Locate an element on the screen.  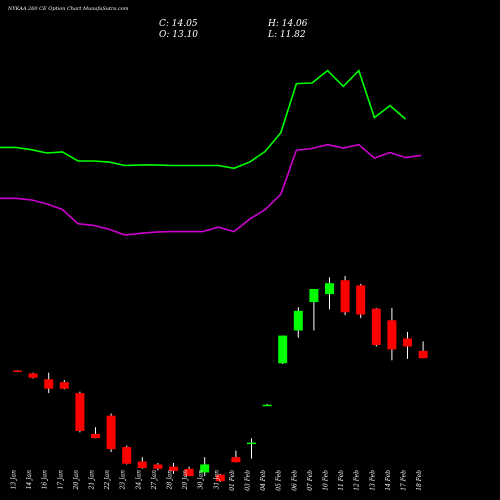
x-tick-label: 06 Feb is located at coordinates (294, 480).